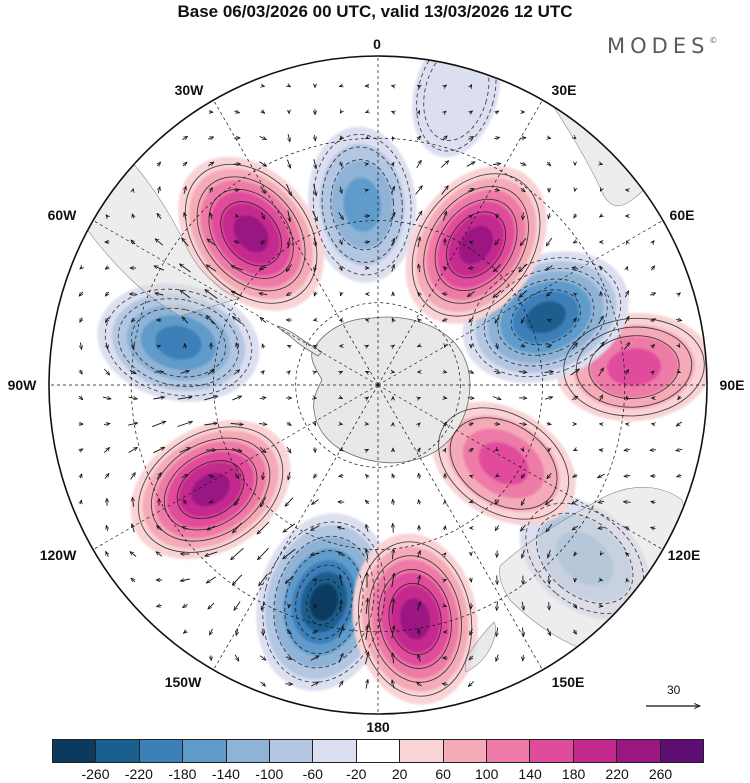 Image resolution: width=750 pixels, height=783 pixels. Describe the element at coordinates (660, 774) in the screenshot. I see `colorbar-tick-label: 260` at that location.